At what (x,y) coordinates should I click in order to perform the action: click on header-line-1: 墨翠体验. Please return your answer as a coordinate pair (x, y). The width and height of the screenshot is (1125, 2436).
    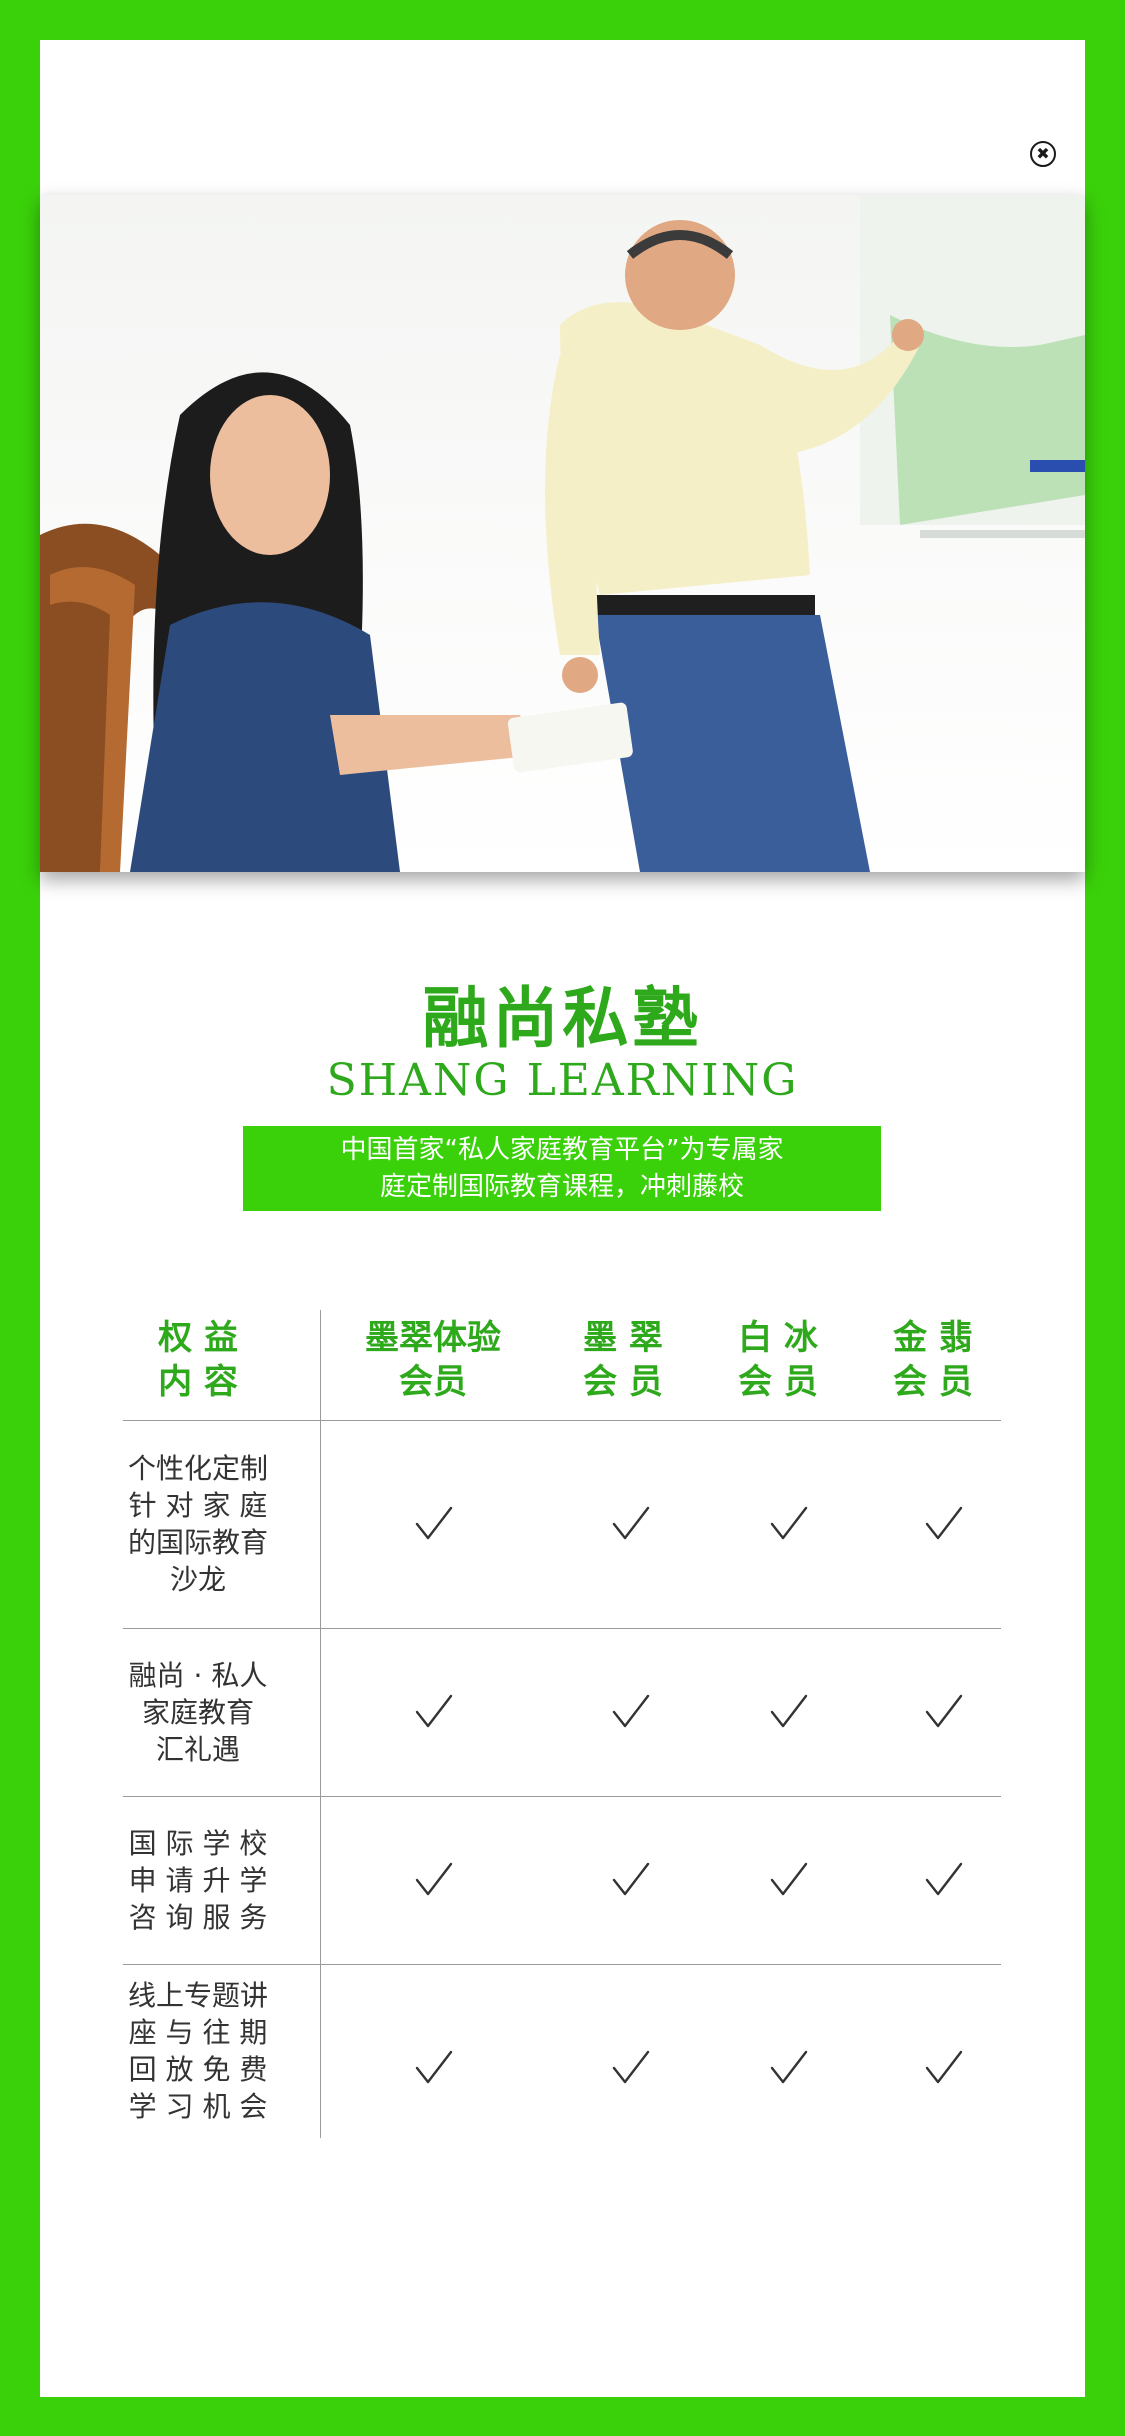
    Looking at the image, I should click on (433, 1338).